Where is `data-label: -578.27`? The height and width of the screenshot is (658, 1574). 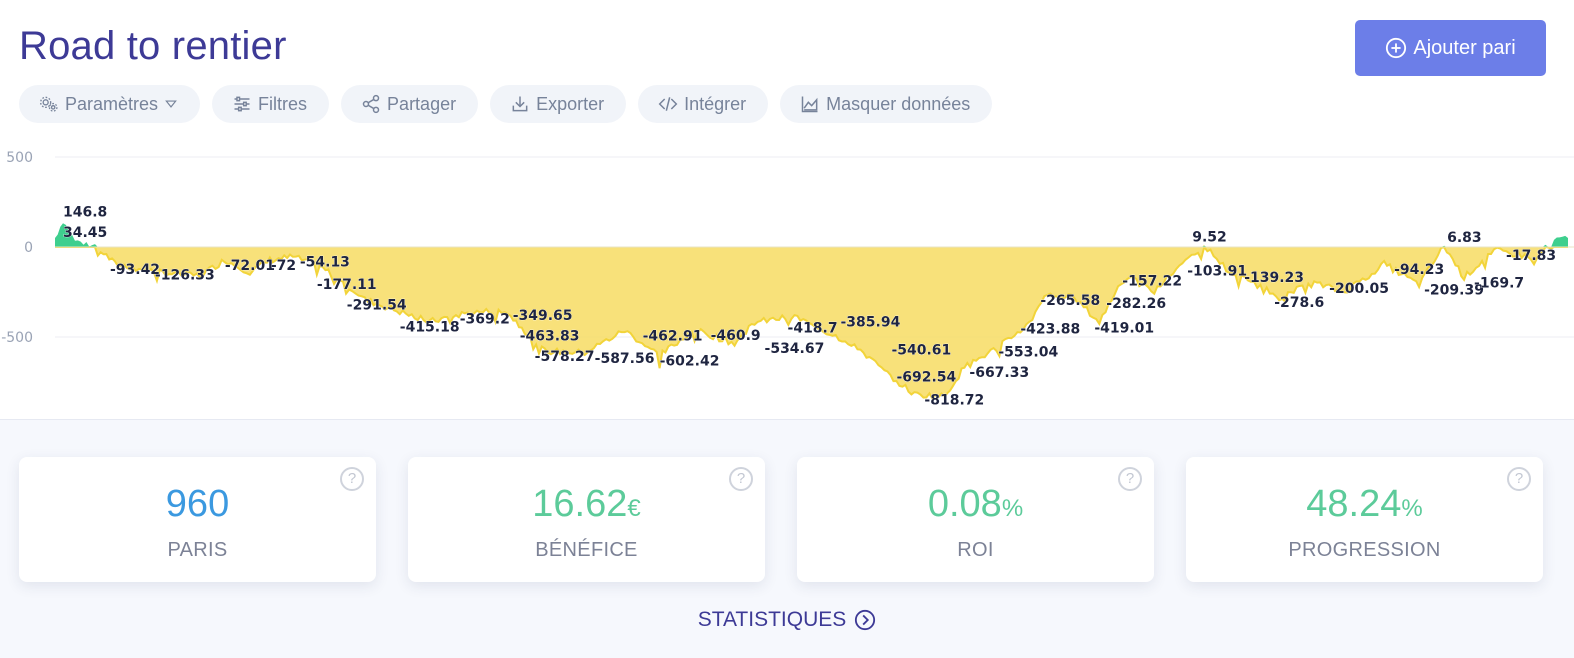
data-label: -578.27 is located at coordinates (565, 357).